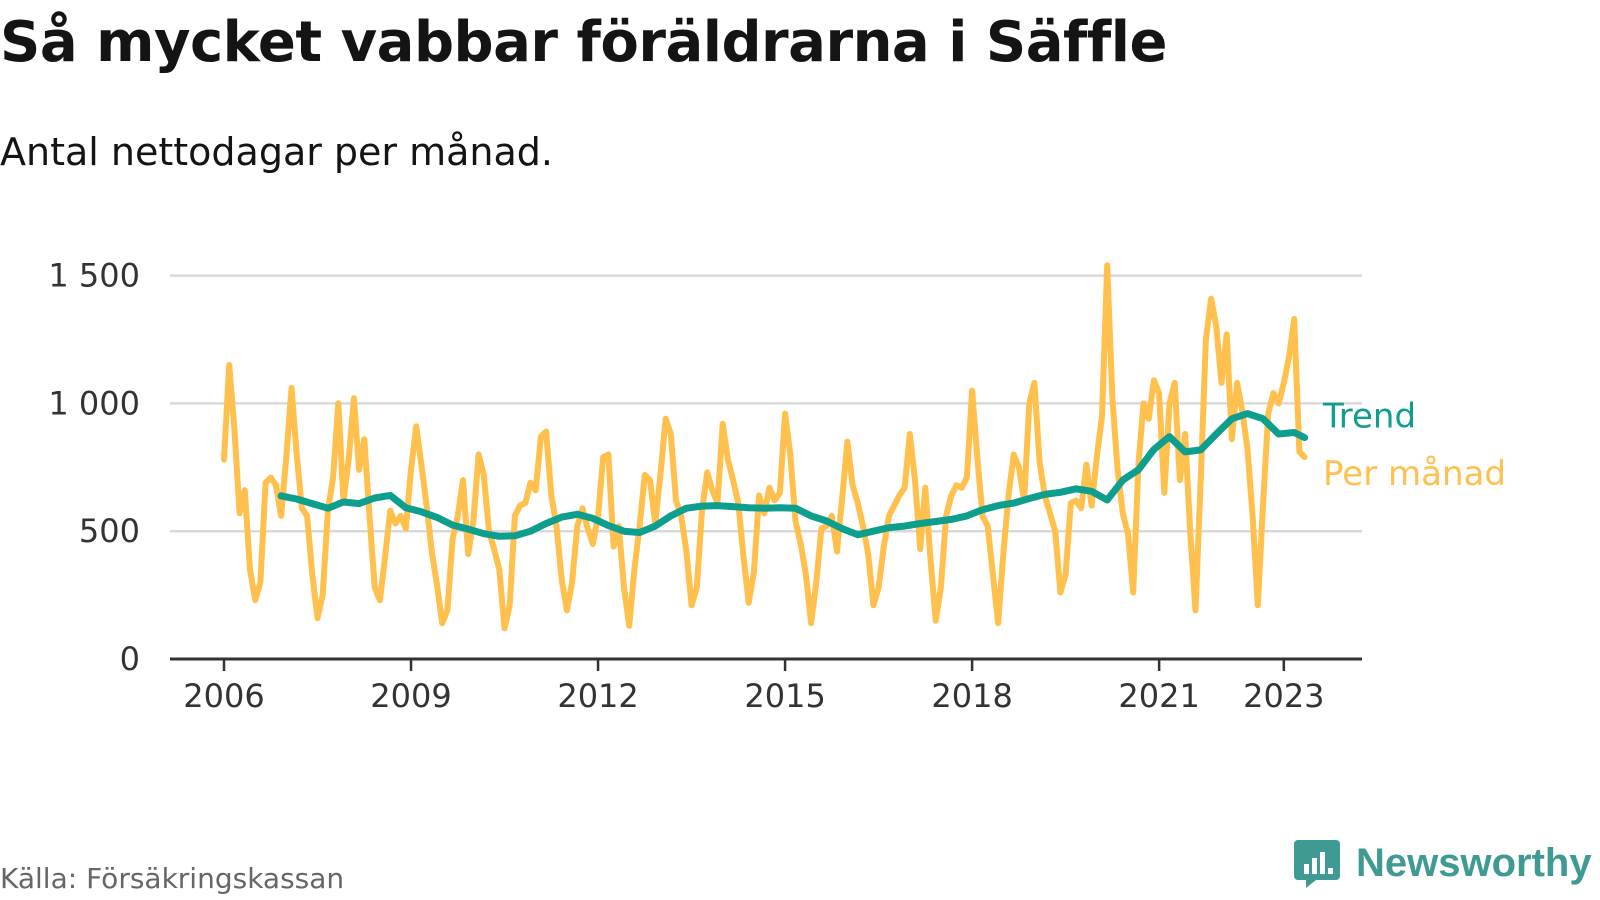 This screenshot has height=900, width=1600. What do you see at coordinates (109, 531) in the screenshot?
I see `y-tick-label: 500` at bounding box center [109, 531].